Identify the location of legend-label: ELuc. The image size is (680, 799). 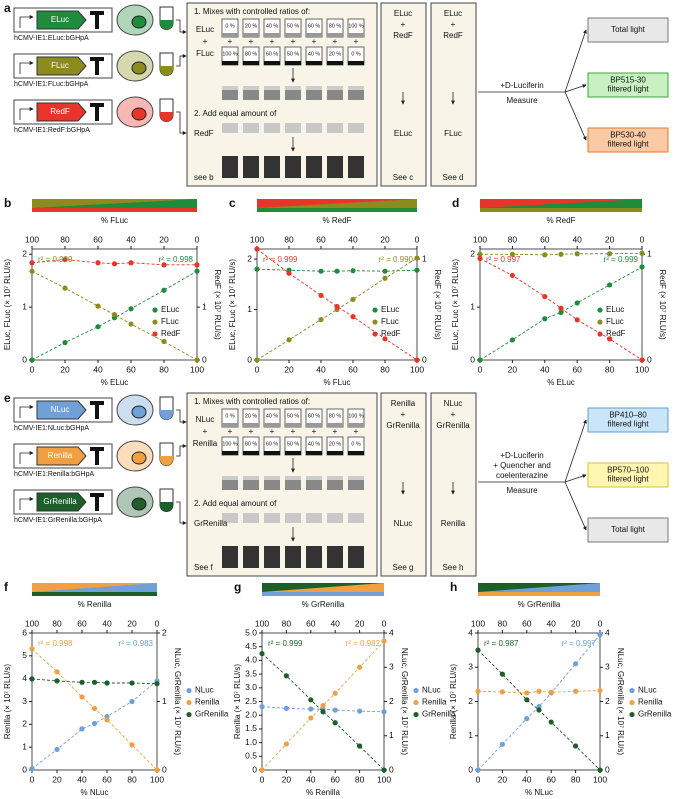
(170, 309).